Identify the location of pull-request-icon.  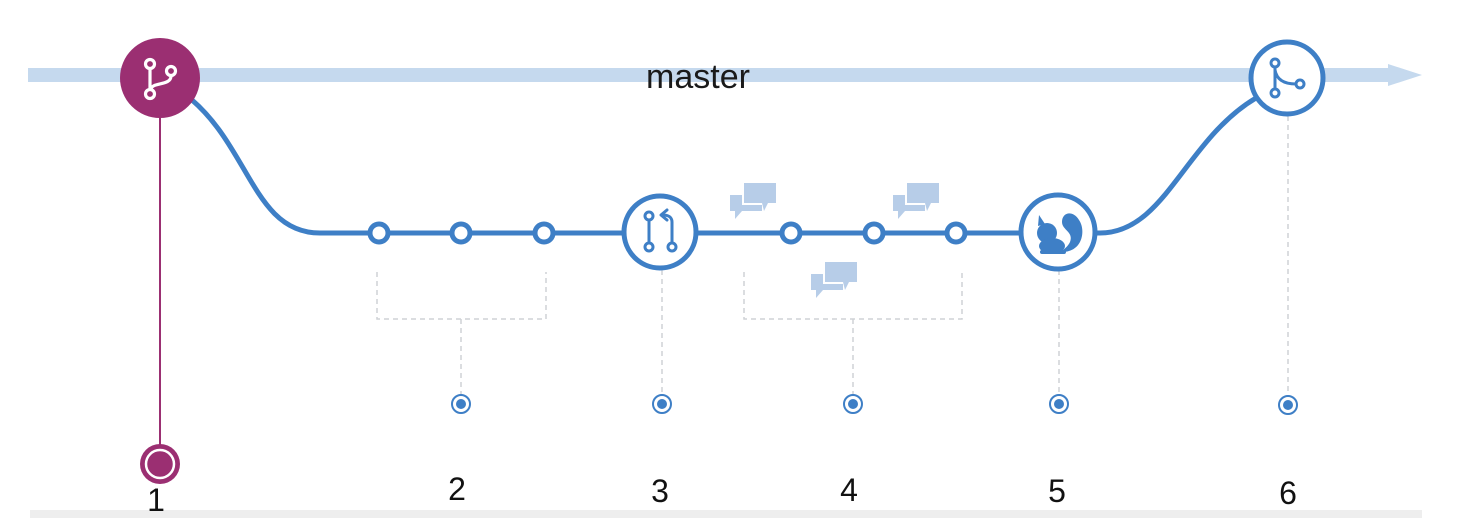
(660, 230).